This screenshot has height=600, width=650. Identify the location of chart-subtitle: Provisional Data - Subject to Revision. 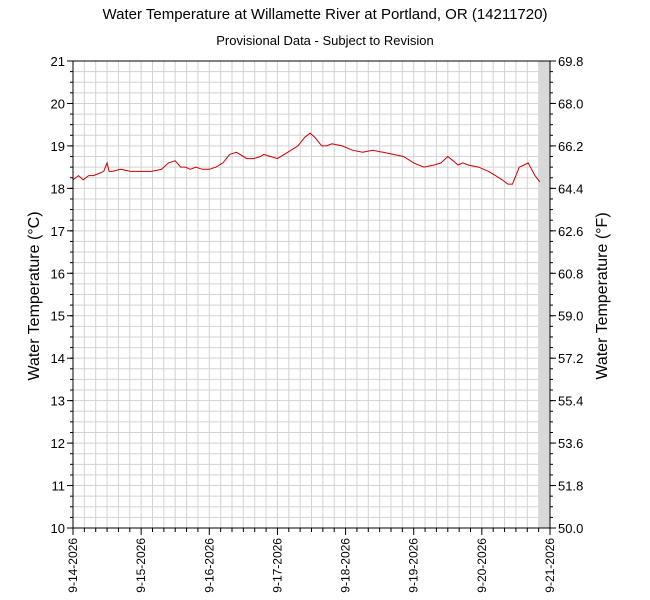
(325, 40).